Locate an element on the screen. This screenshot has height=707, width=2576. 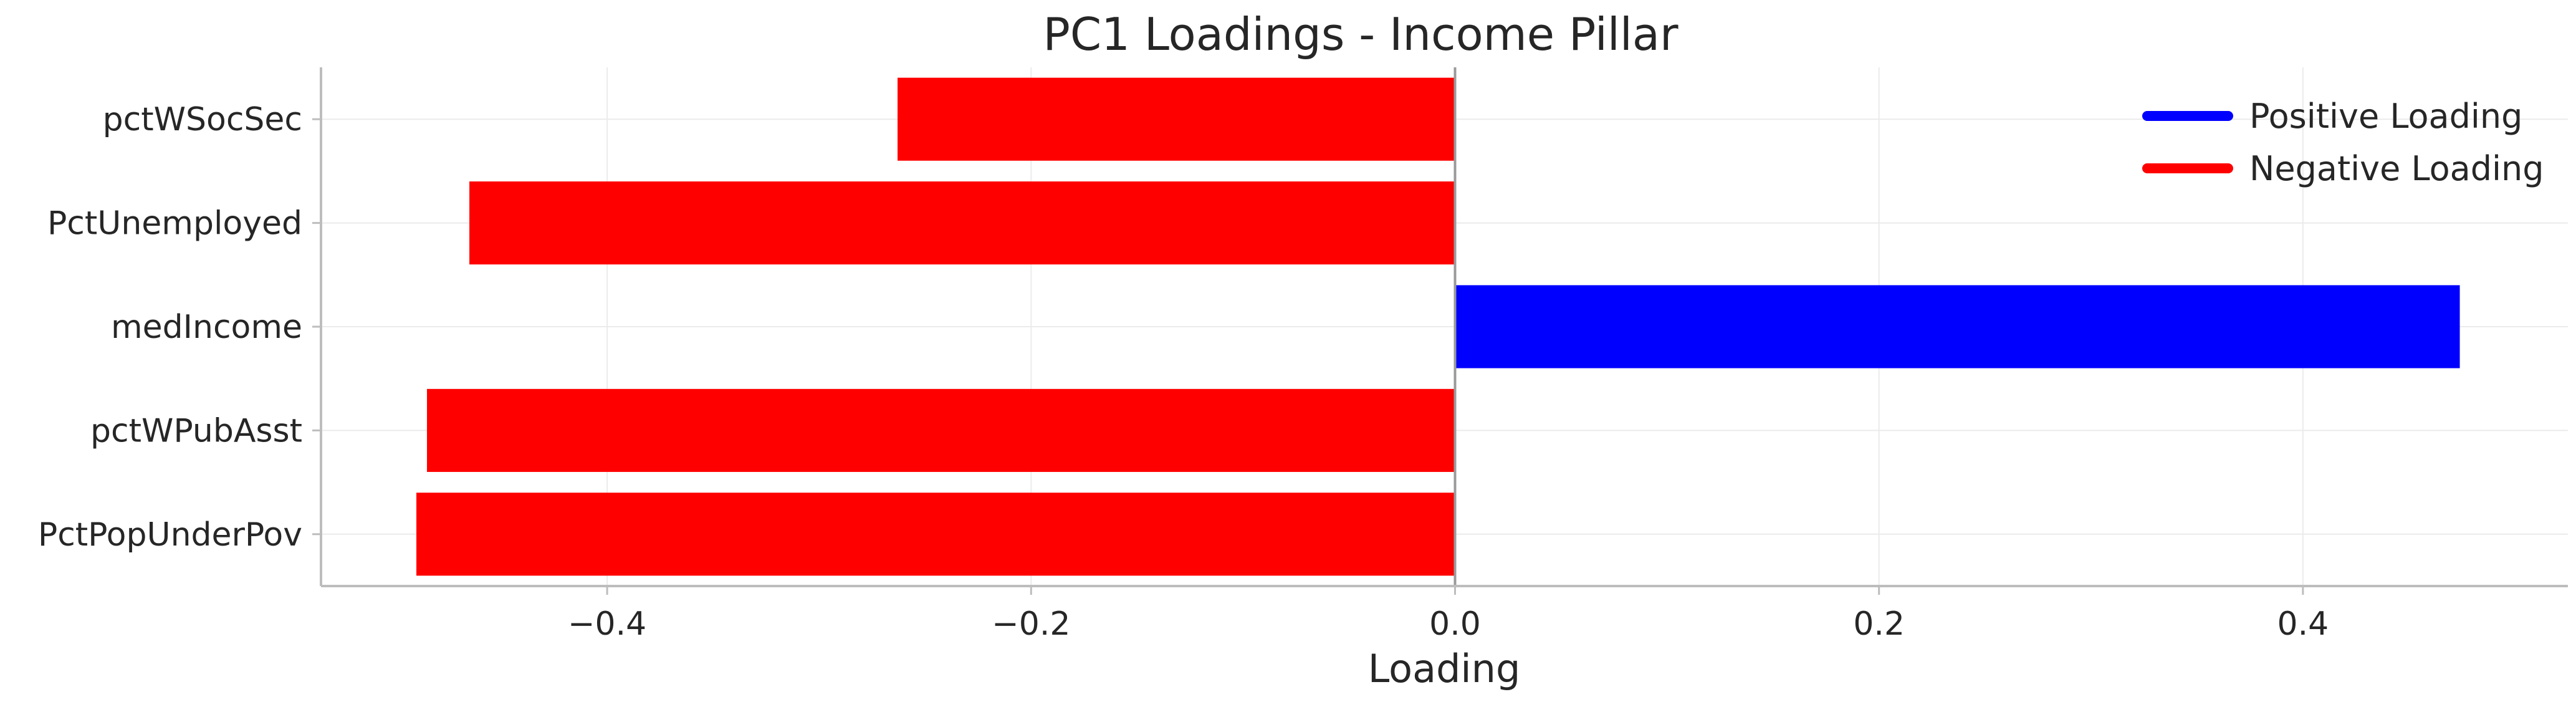
bar-medIncome is located at coordinates (1958, 326).